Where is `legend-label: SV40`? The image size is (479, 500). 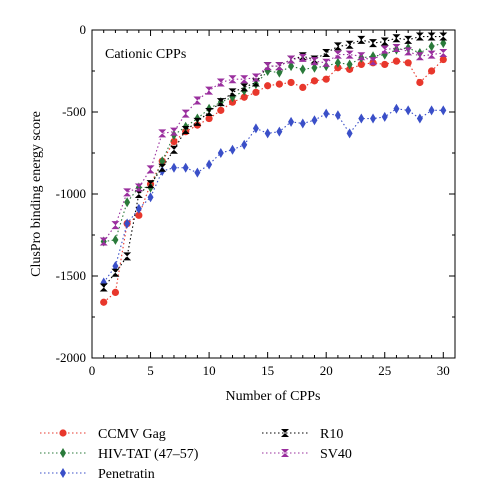 legend-label: SV40 is located at coordinates (336, 454).